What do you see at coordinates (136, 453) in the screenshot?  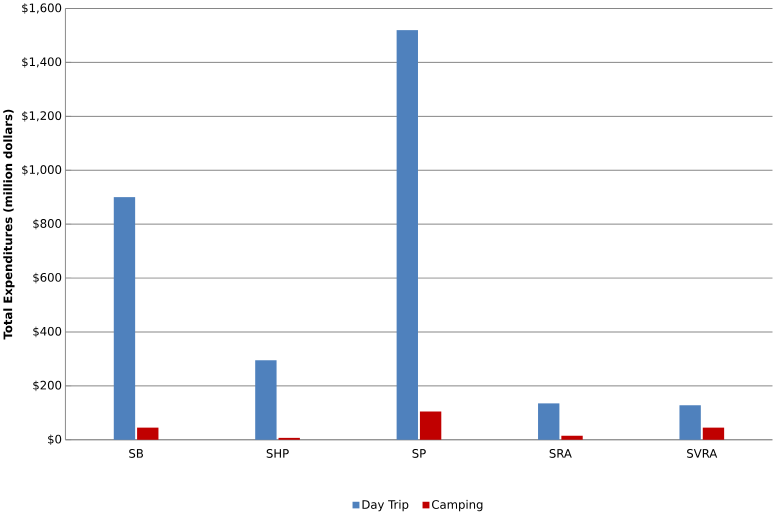 I see `x-tick-label: SB` at bounding box center [136, 453].